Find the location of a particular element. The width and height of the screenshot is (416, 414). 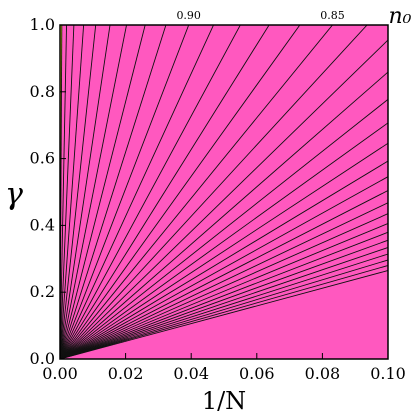

top-contour-label: 0.85 is located at coordinates (332, 15).